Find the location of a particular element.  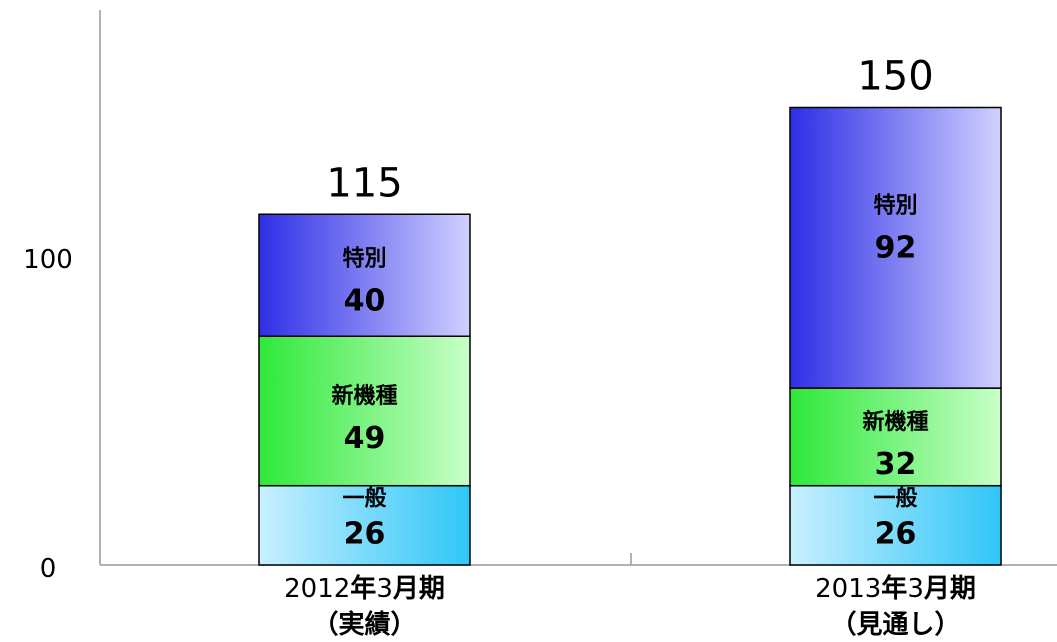

category-label-part: 2013 is located at coordinates (848, 589).